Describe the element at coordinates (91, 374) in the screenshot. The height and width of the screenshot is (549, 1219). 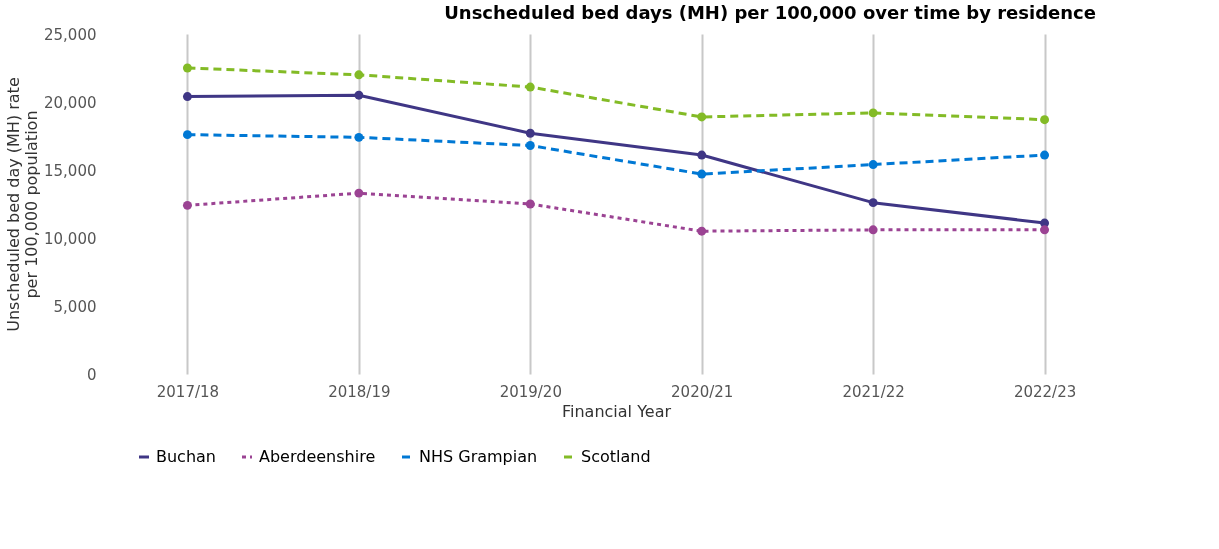
I see `y-tick-label: 0` at that location.